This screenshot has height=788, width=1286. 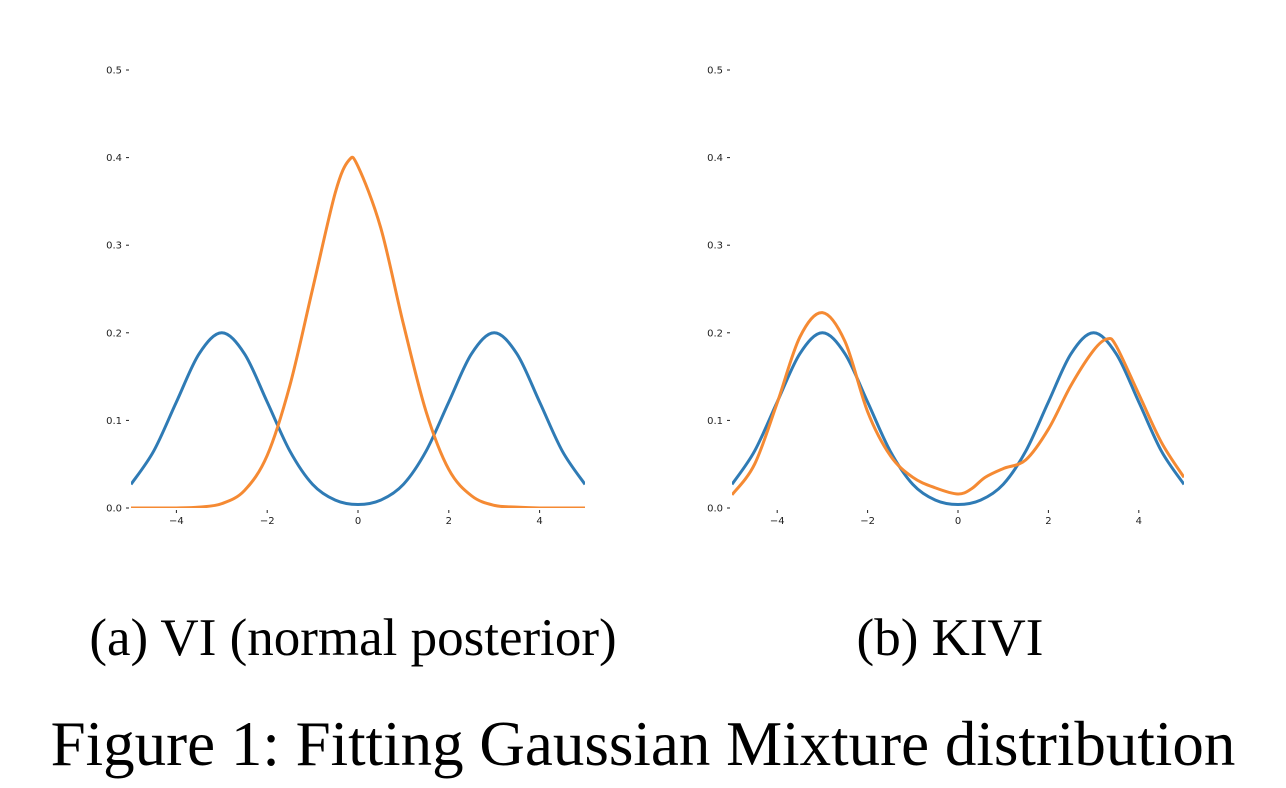 What do you see at coordinates (715, 333) in the screenshot?
I see `y-tick-label-b-2: 0.2` at bounding box center [715, 333].